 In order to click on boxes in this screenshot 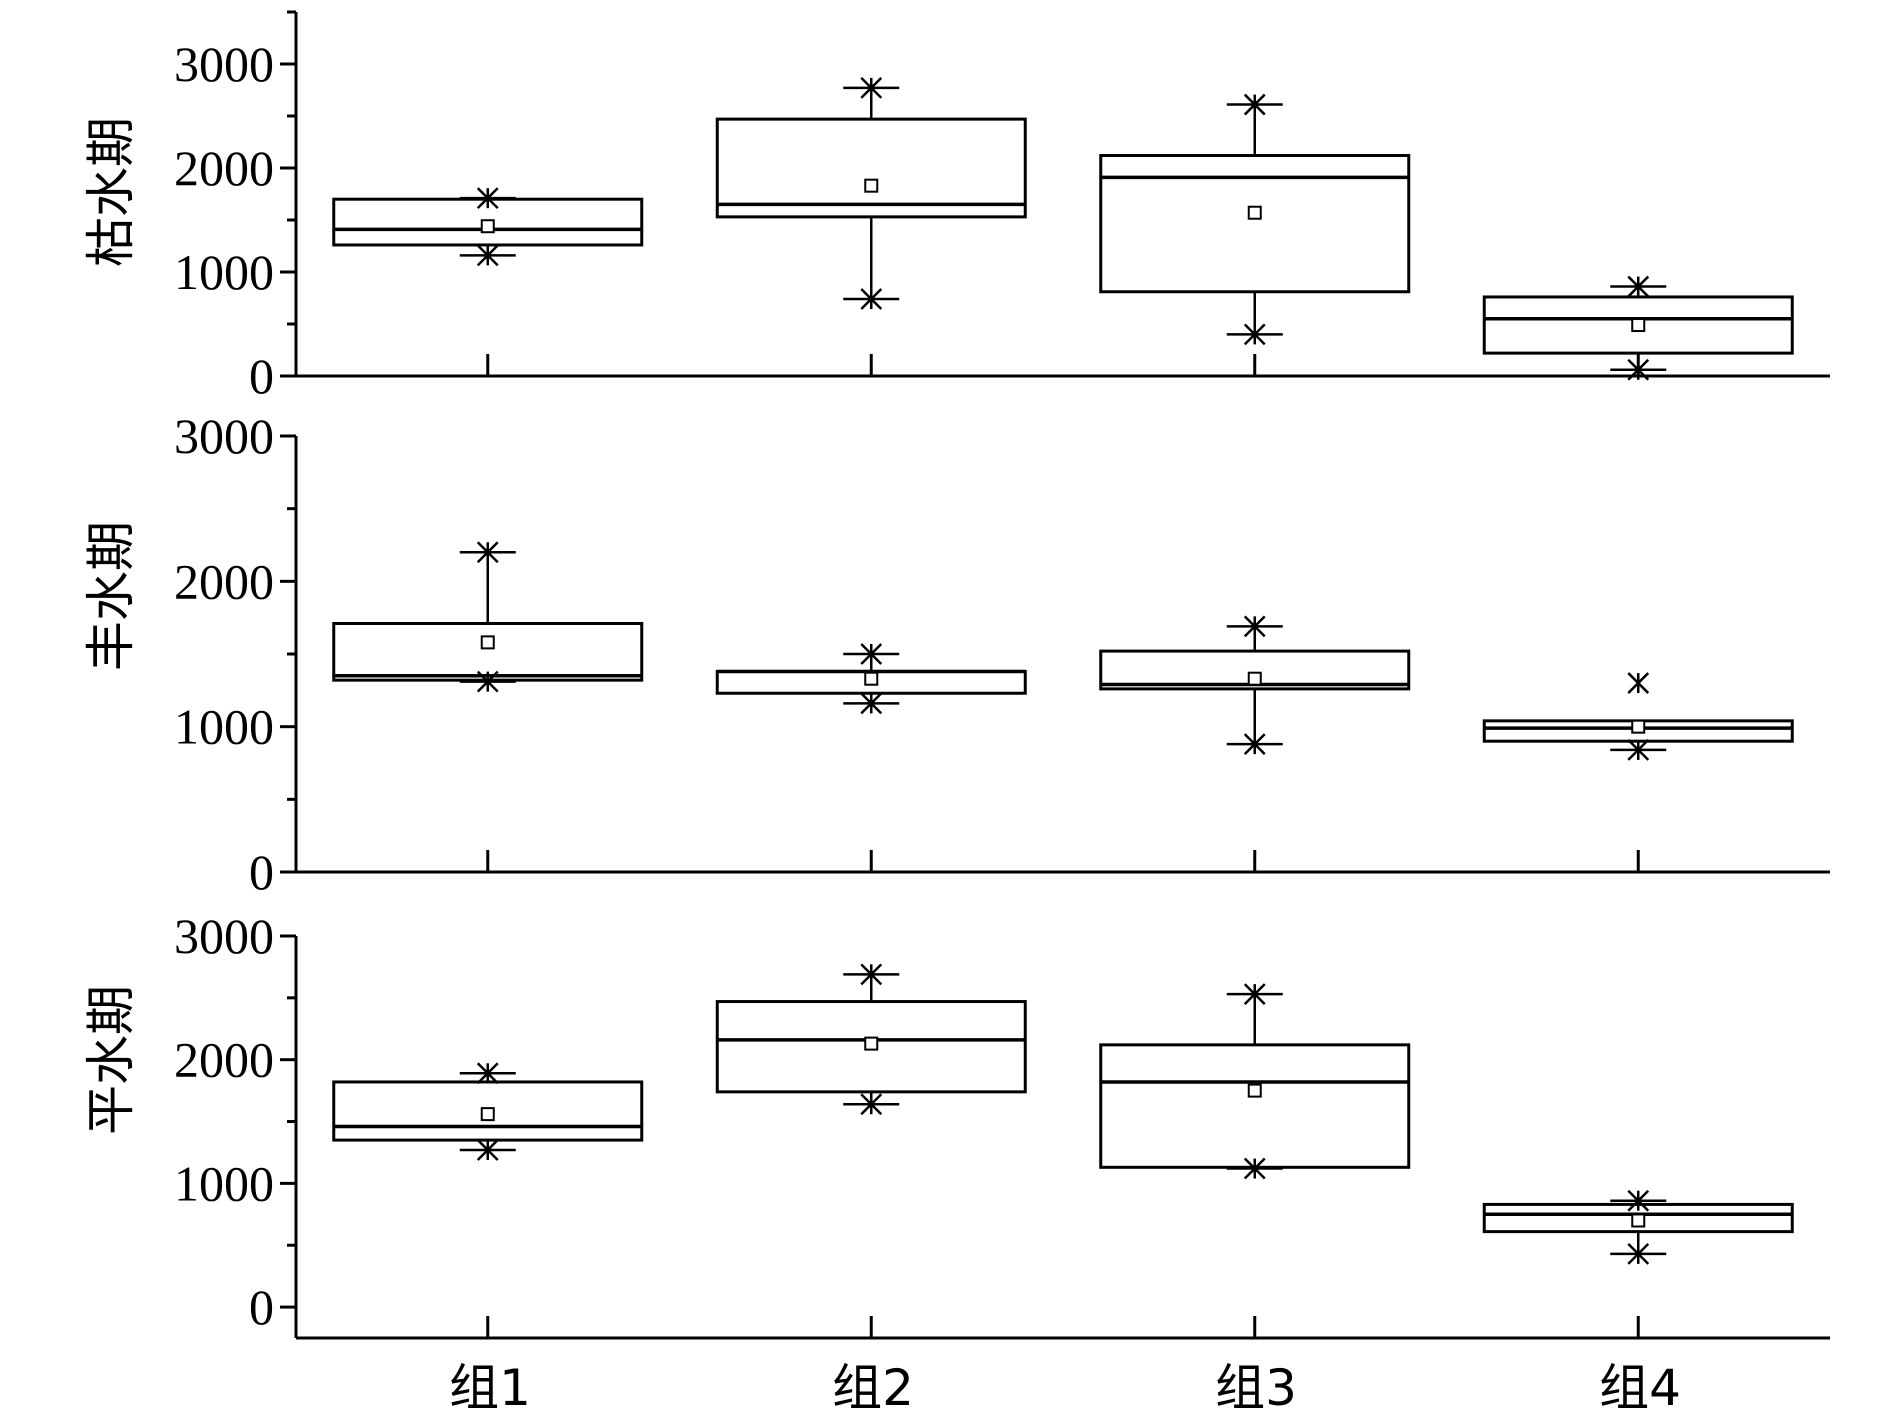, I will do `click(1063, 651)`.